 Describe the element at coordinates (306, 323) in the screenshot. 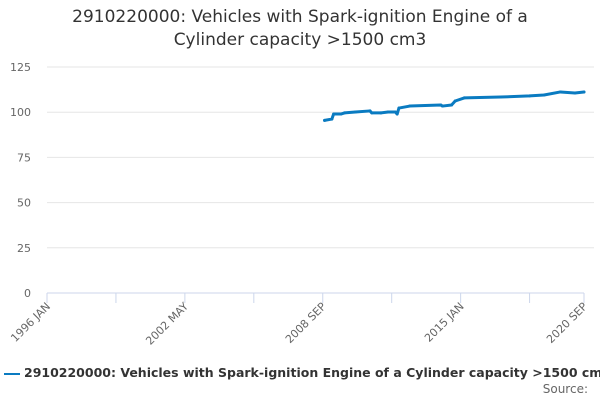

I see `x-tick-label: 2008 SEP` at that location.